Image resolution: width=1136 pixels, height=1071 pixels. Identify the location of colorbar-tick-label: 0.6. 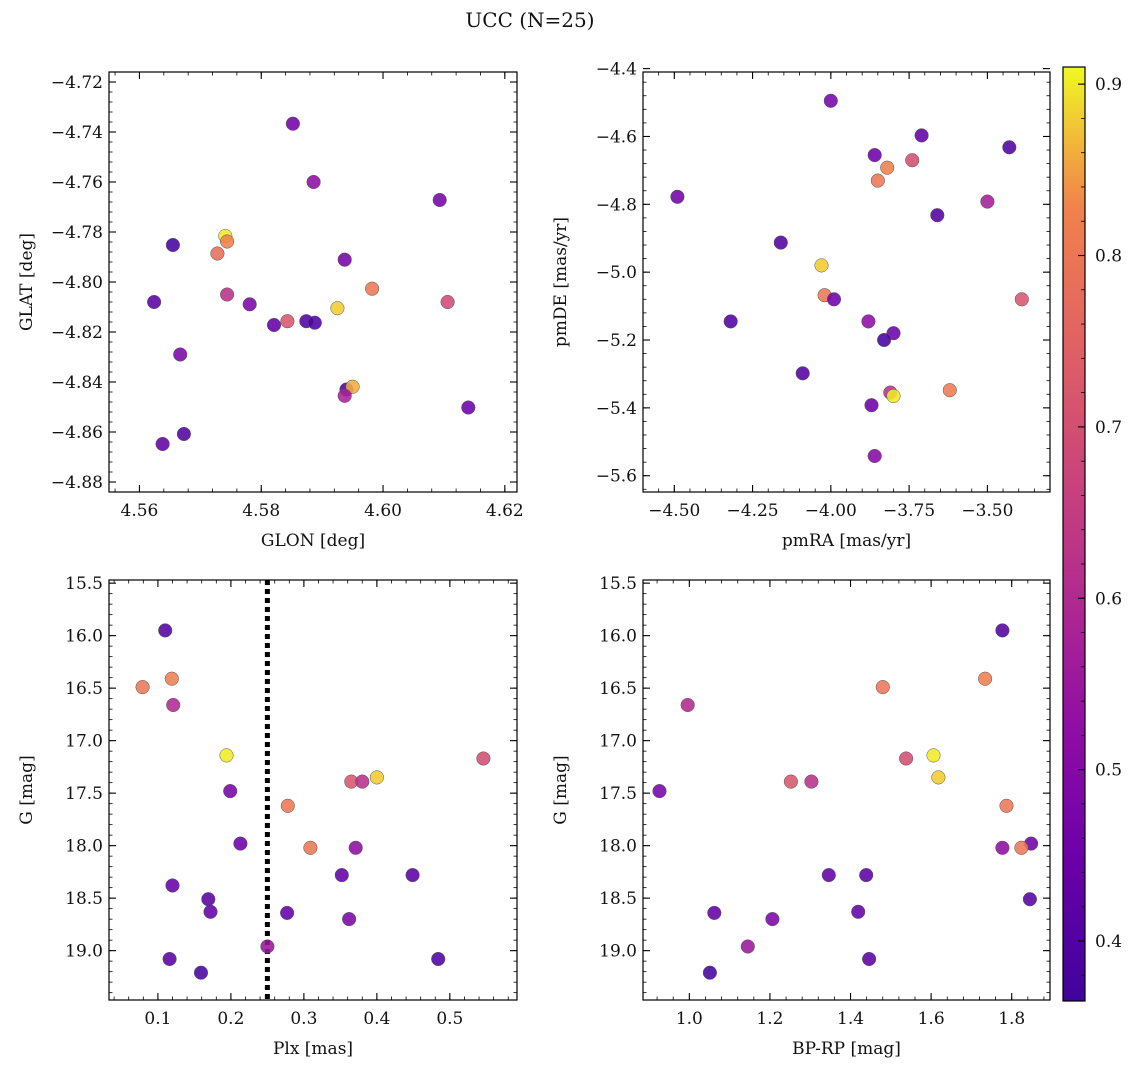
(1108, 599).